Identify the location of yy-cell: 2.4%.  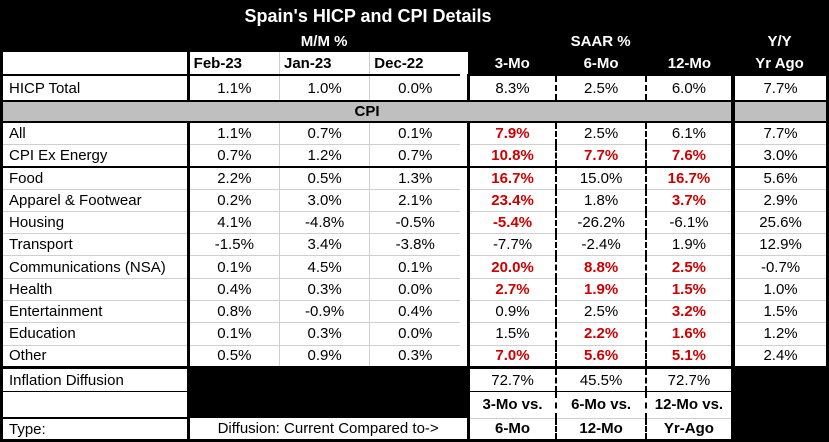
(779, 357).